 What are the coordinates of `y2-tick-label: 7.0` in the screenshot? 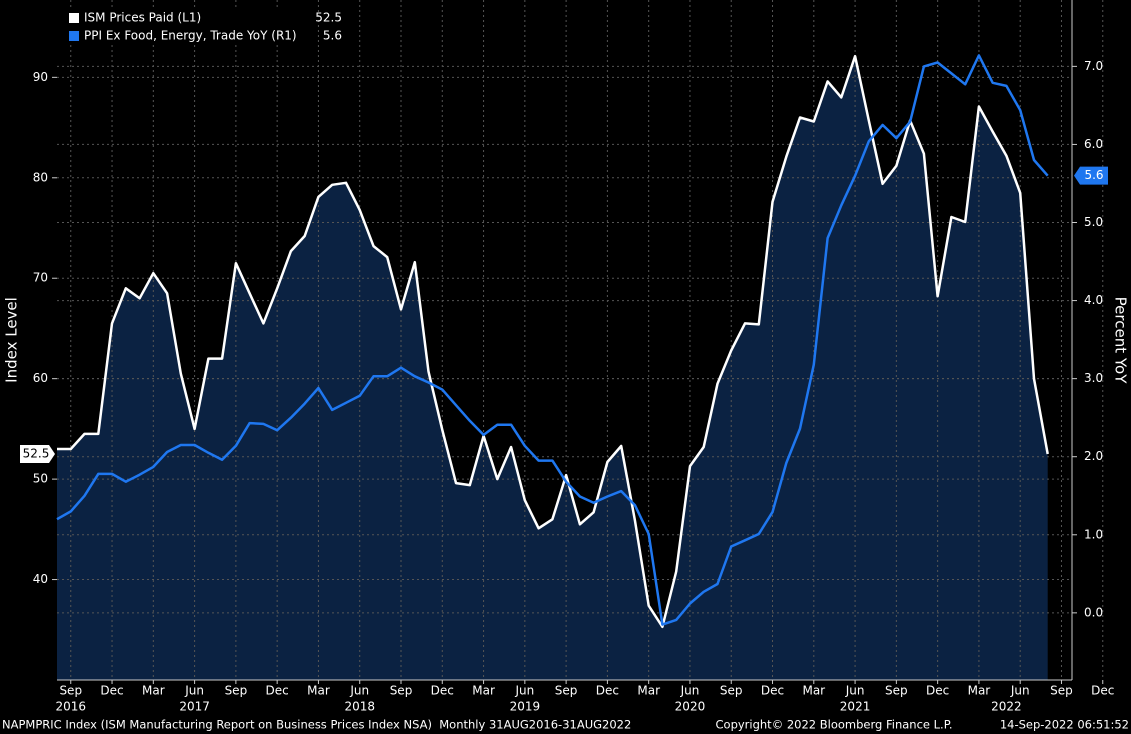 It's located at (1093, 66).